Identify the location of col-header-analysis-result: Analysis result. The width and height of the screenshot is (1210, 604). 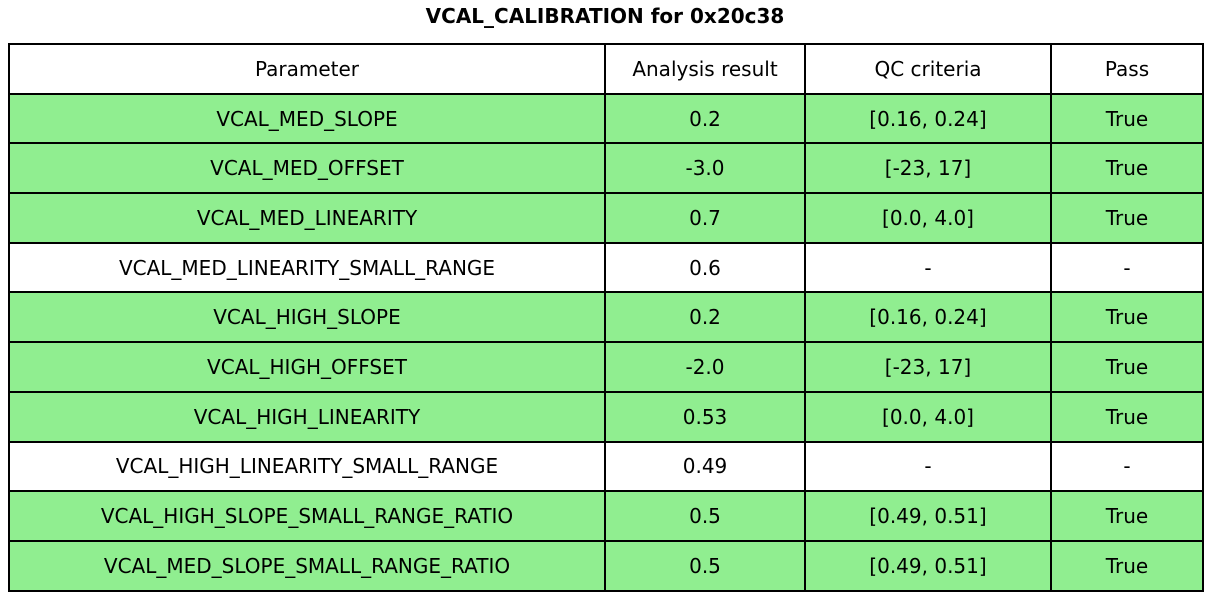
(705, 69).